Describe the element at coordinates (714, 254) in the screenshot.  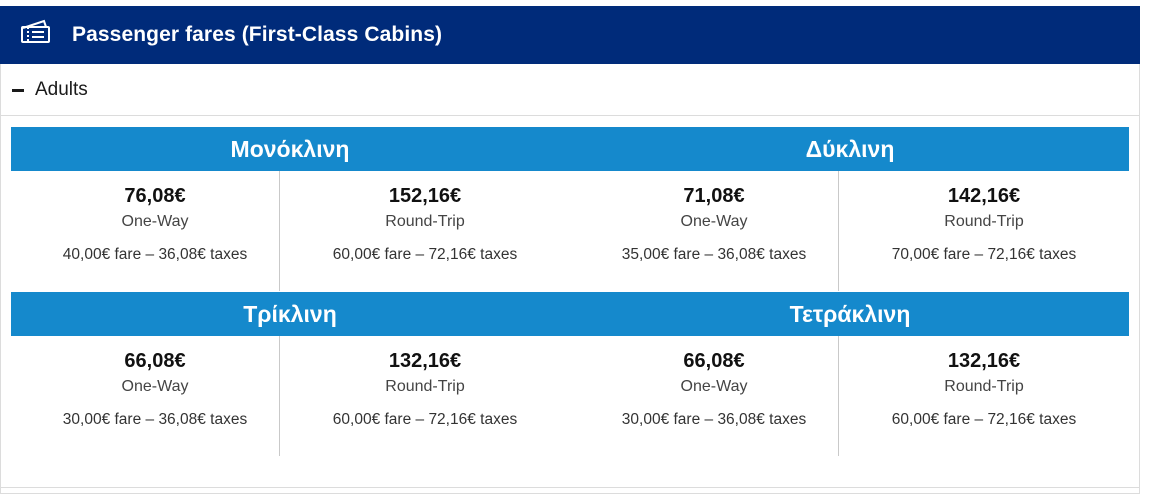
I see `fare-detail: 35,00€ fare – 36,08€ taxes` at that location.